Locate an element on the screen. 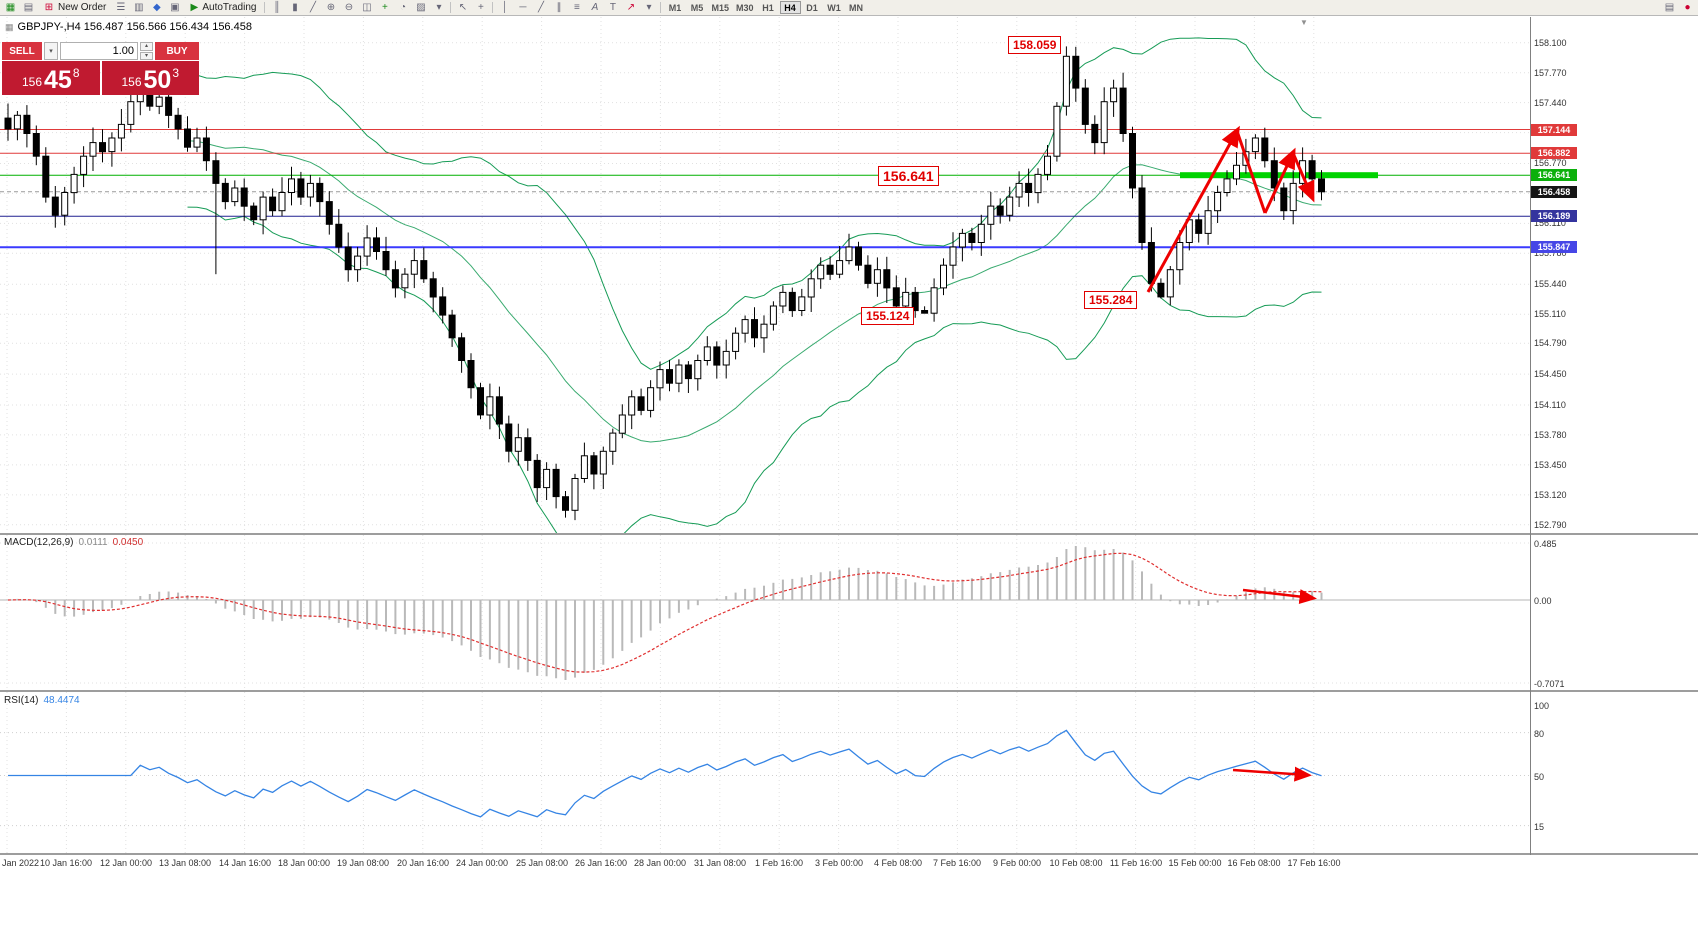  alert-icon: ● is located at coordinates (1687, 7).